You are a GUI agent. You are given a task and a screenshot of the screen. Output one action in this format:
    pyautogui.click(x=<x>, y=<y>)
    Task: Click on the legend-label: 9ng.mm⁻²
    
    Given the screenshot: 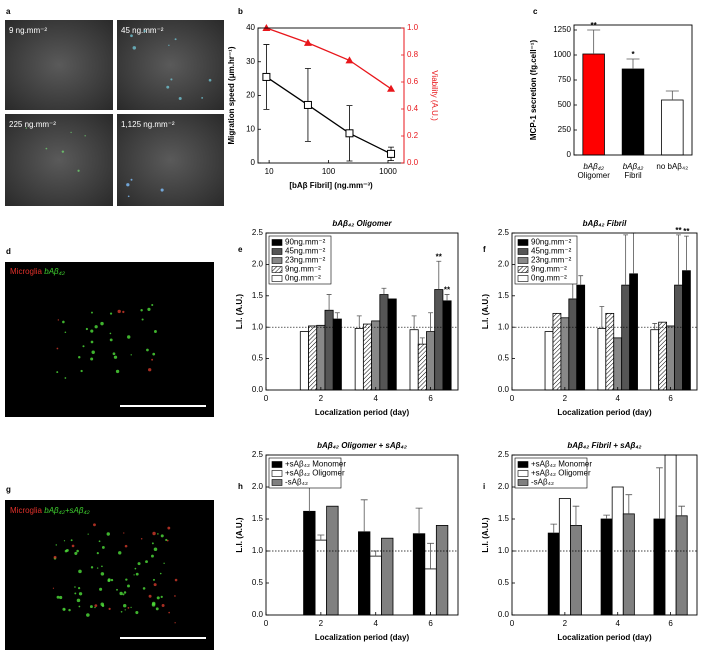 What is the action you would take?
    pyautogui.click(x=549, y=269)
    